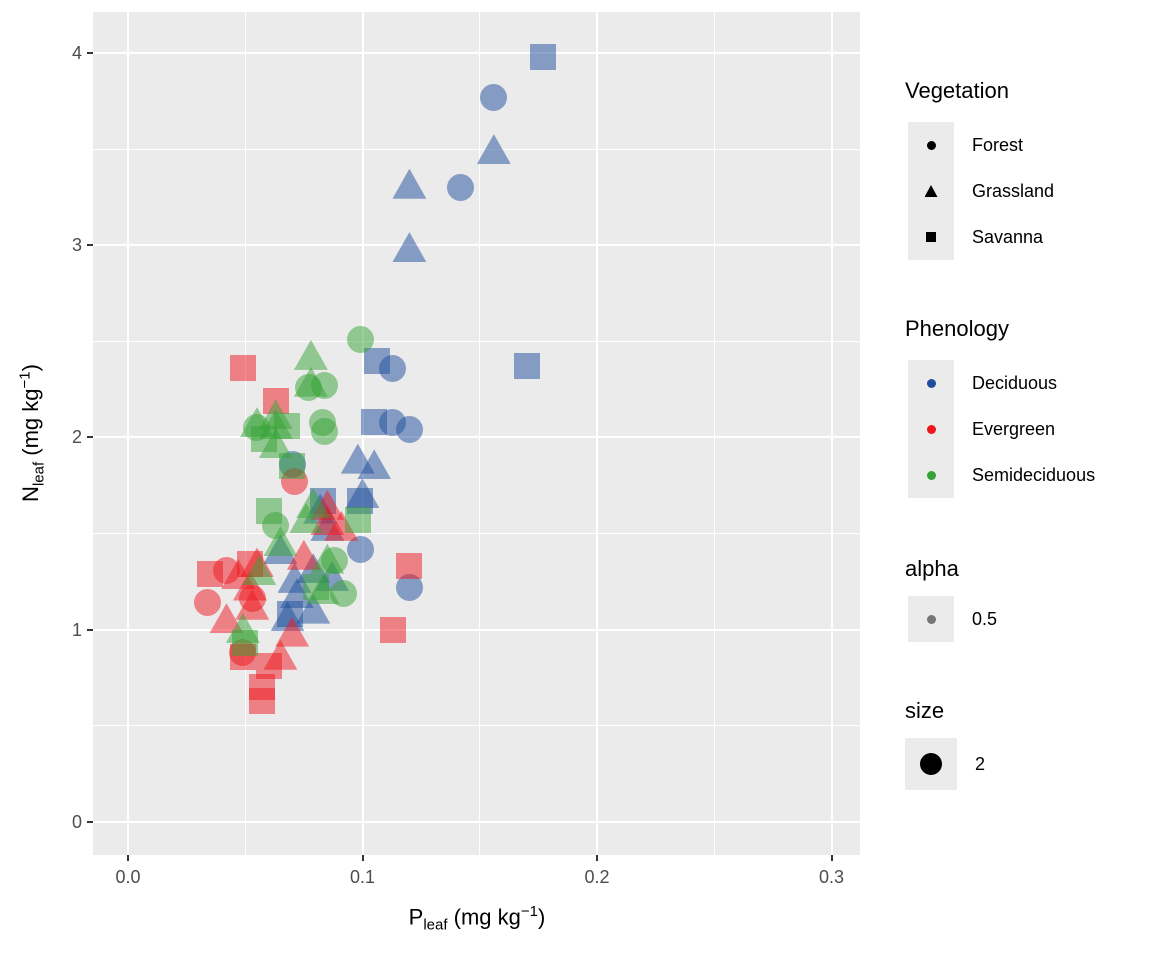 The height and width of the screenshot is (960, 1152). I want to click on y-tick-label: 4, so click(76, 53).